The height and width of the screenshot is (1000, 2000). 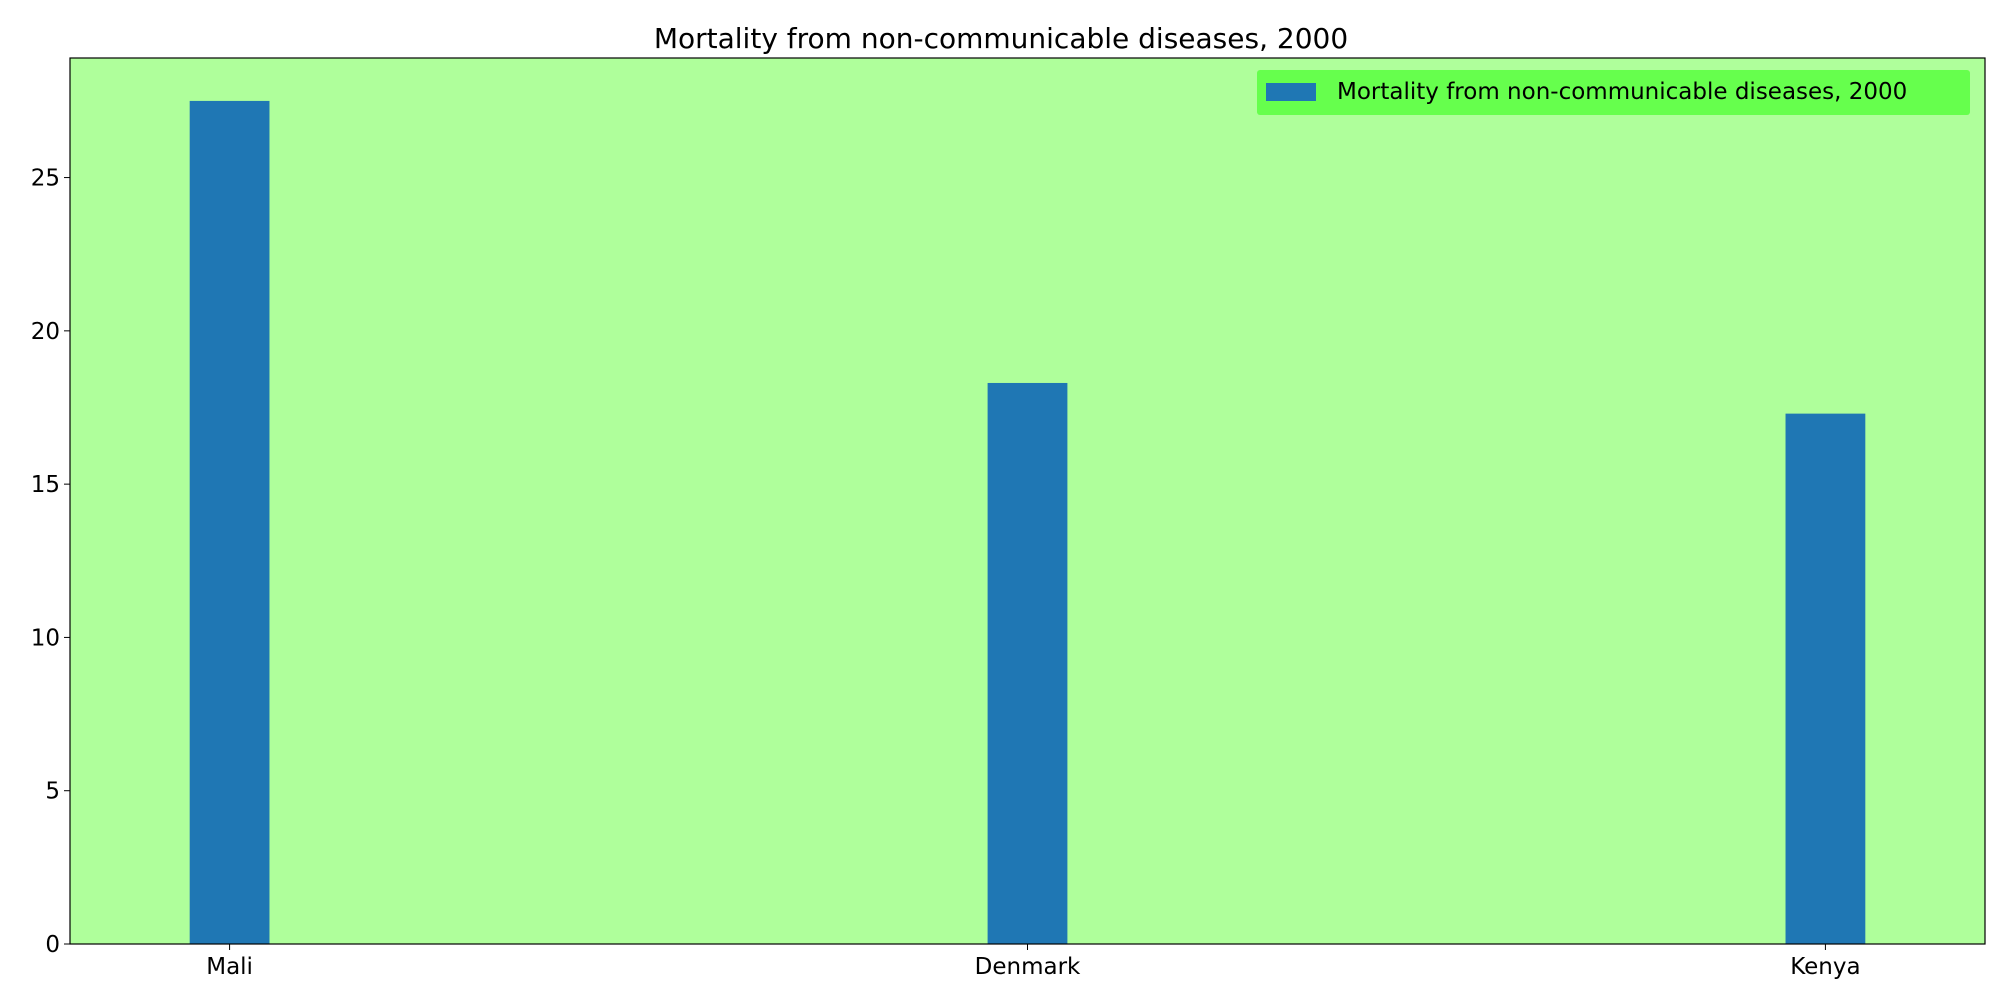 I want to click on y-tick-label-10: 10, so click(x=45, y=638).